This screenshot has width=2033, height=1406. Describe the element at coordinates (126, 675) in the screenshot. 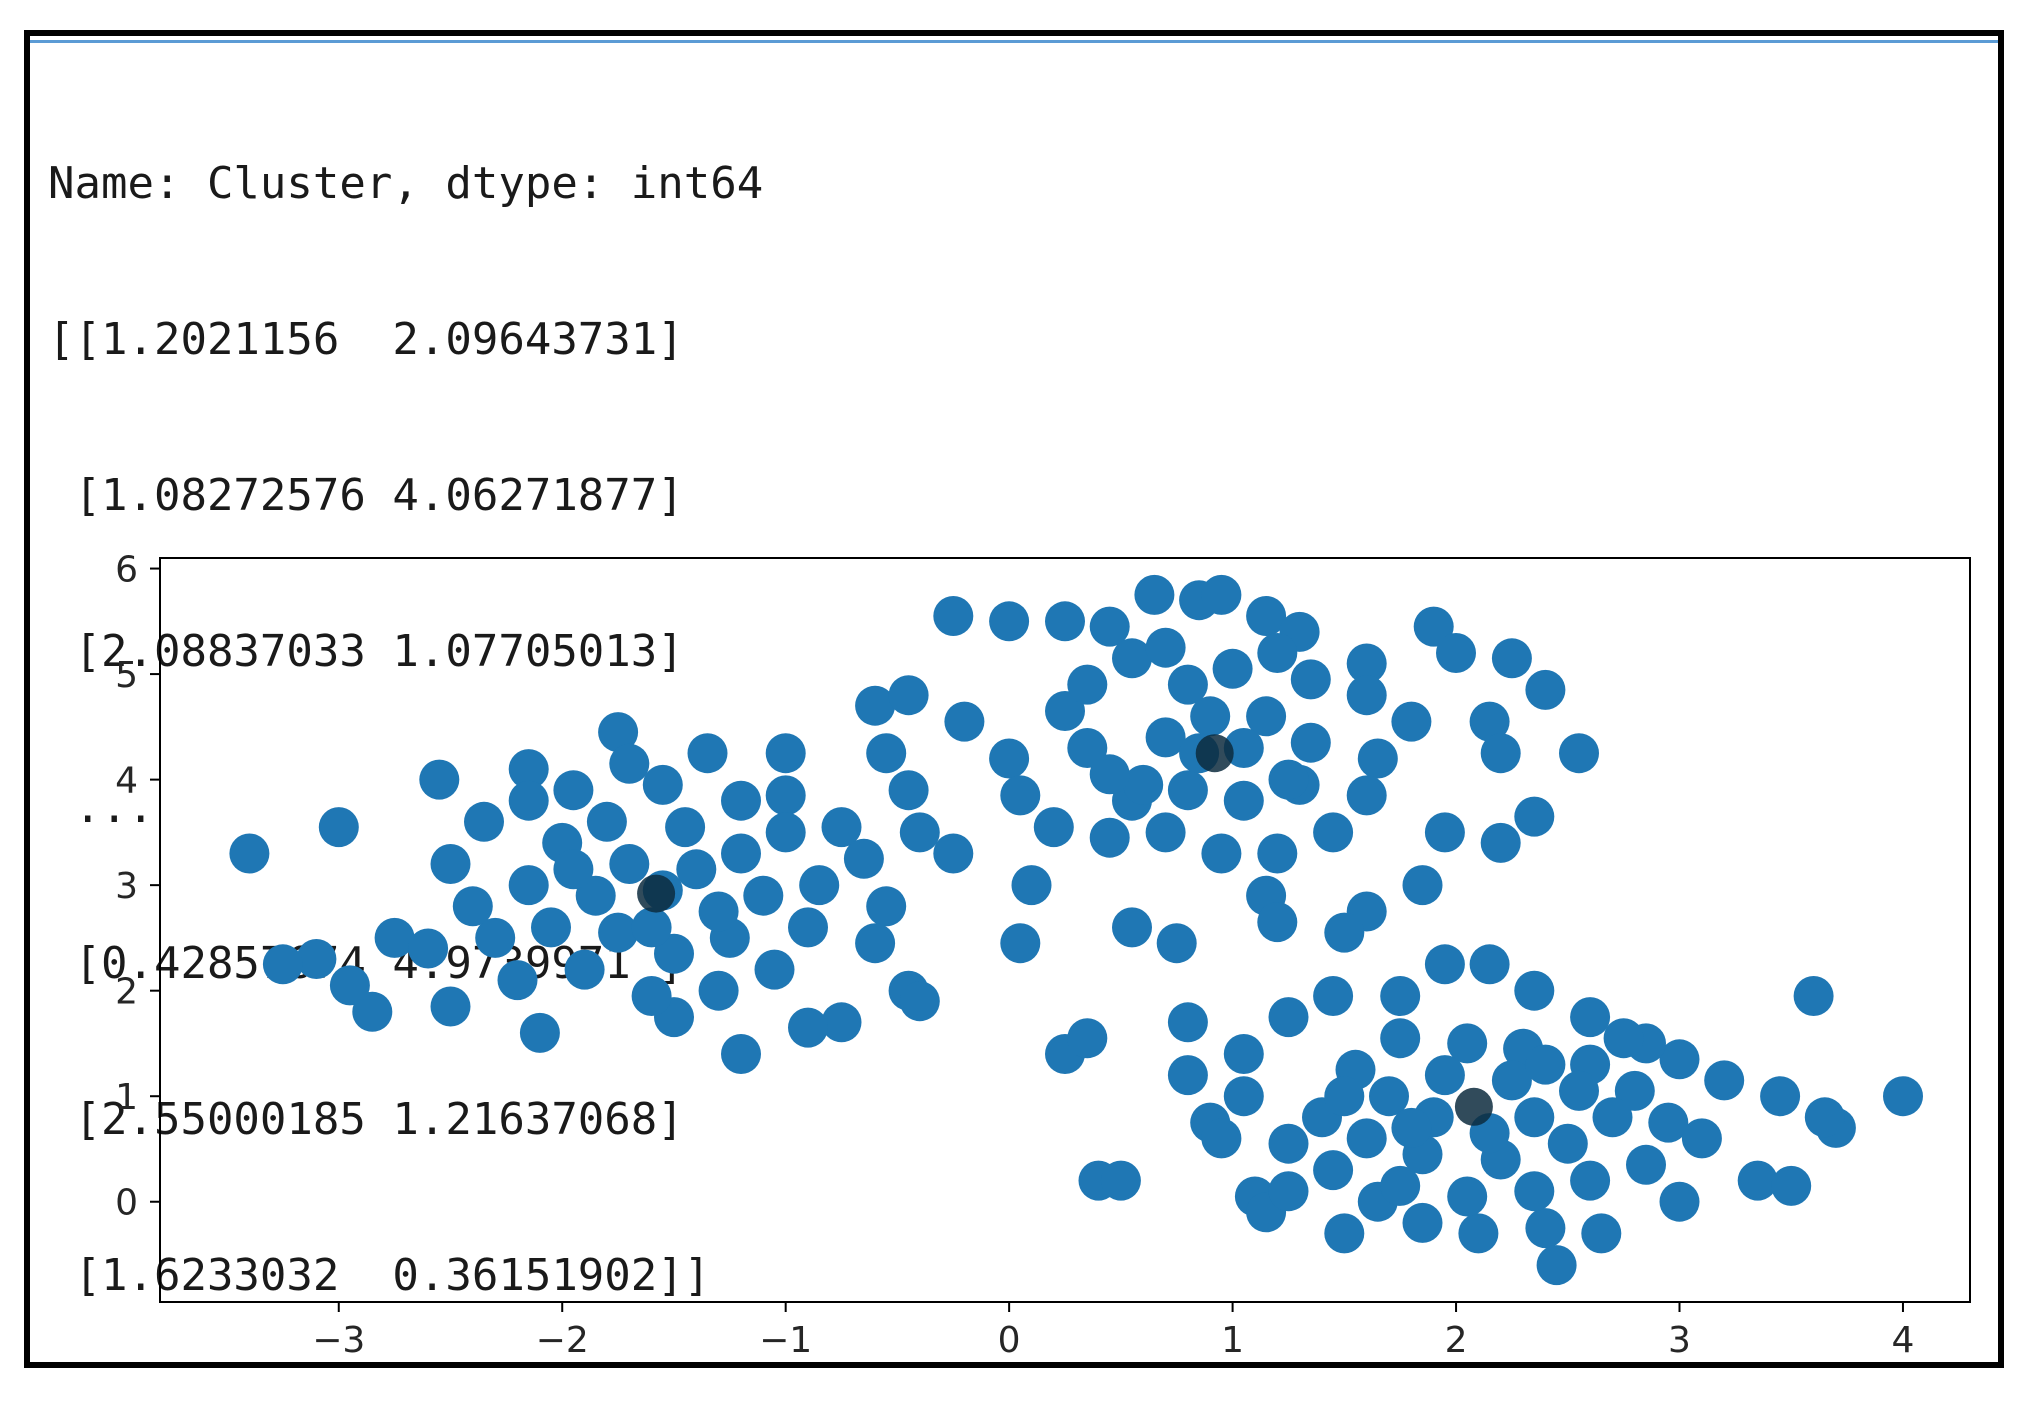

I see `y-tick-label: 5` at that location.